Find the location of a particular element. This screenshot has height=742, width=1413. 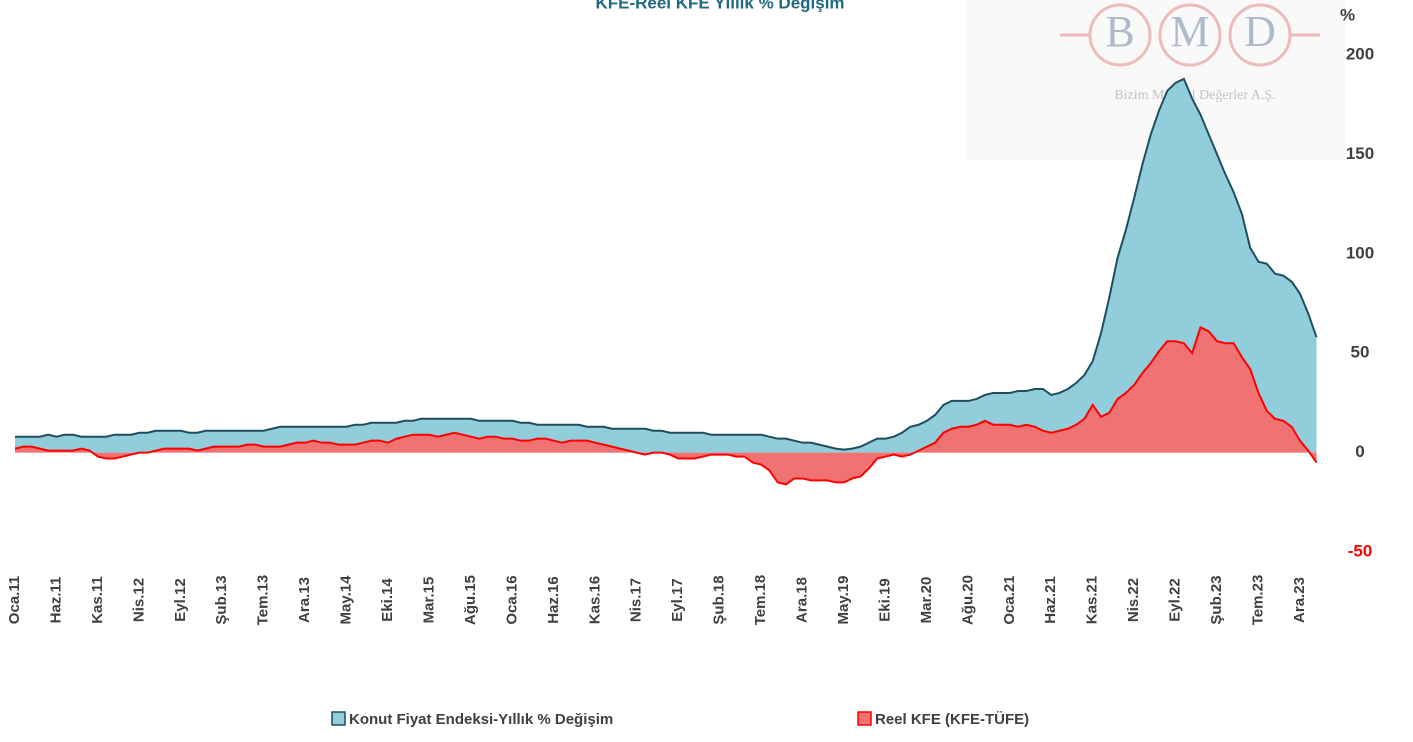

x-tick-label: Kas.11 is located at coordinates (97, 600).